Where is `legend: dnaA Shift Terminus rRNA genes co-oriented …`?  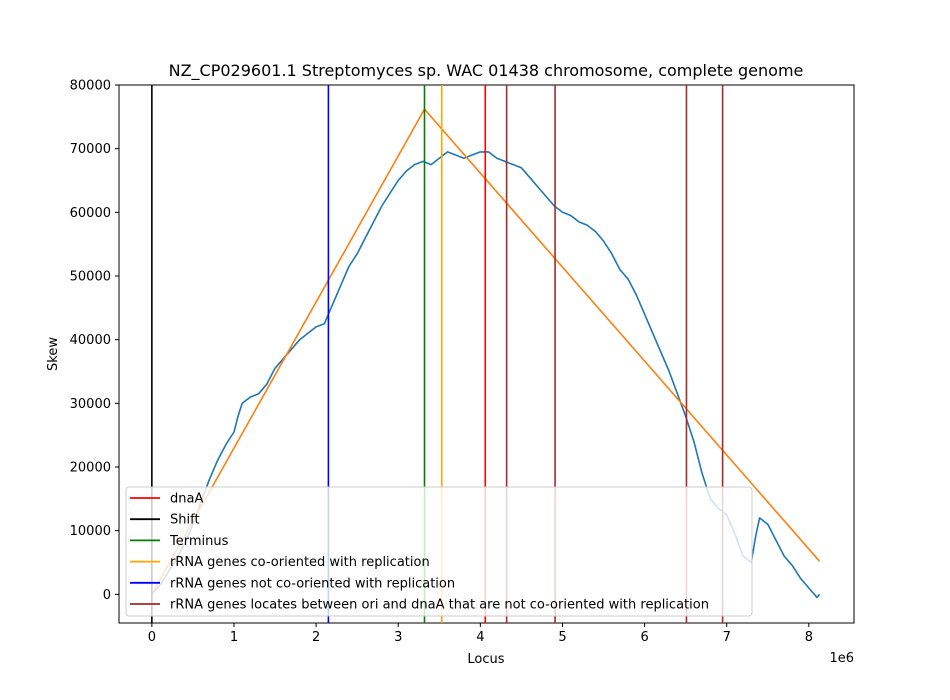
legend: dnaA Shift Terminus rRNA genes co-oriented … is located at coordinates (439, 551).